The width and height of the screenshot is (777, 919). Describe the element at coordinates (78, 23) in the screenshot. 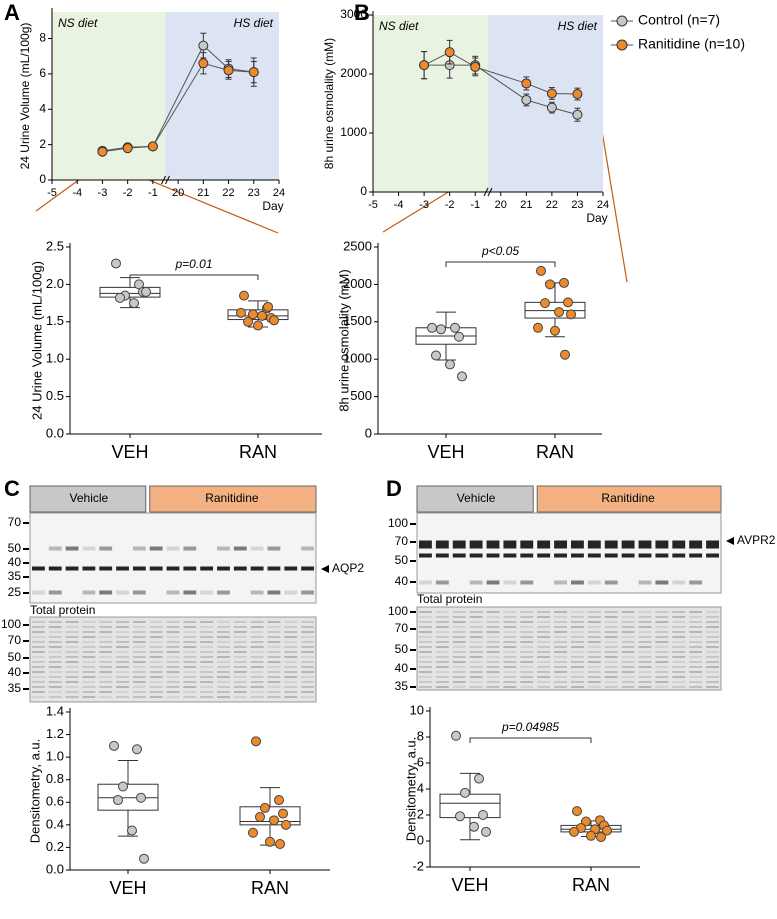

I see `region-label: NS diet` at that location.